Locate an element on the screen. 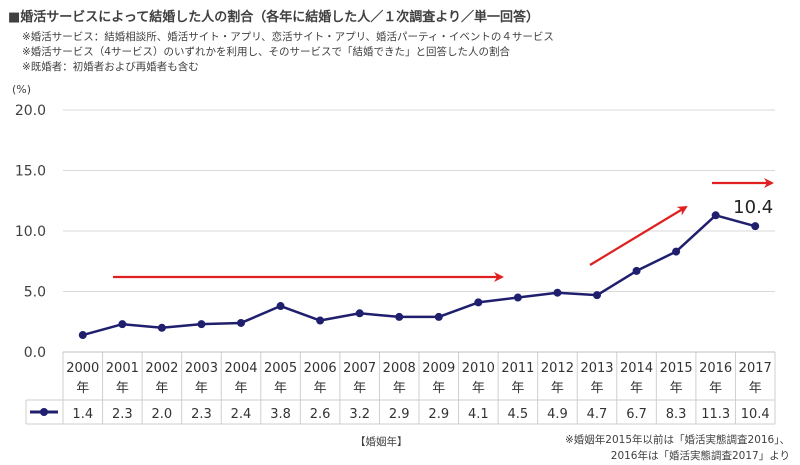  x-tick-label: 2002 is located at coordinates (161, 368).